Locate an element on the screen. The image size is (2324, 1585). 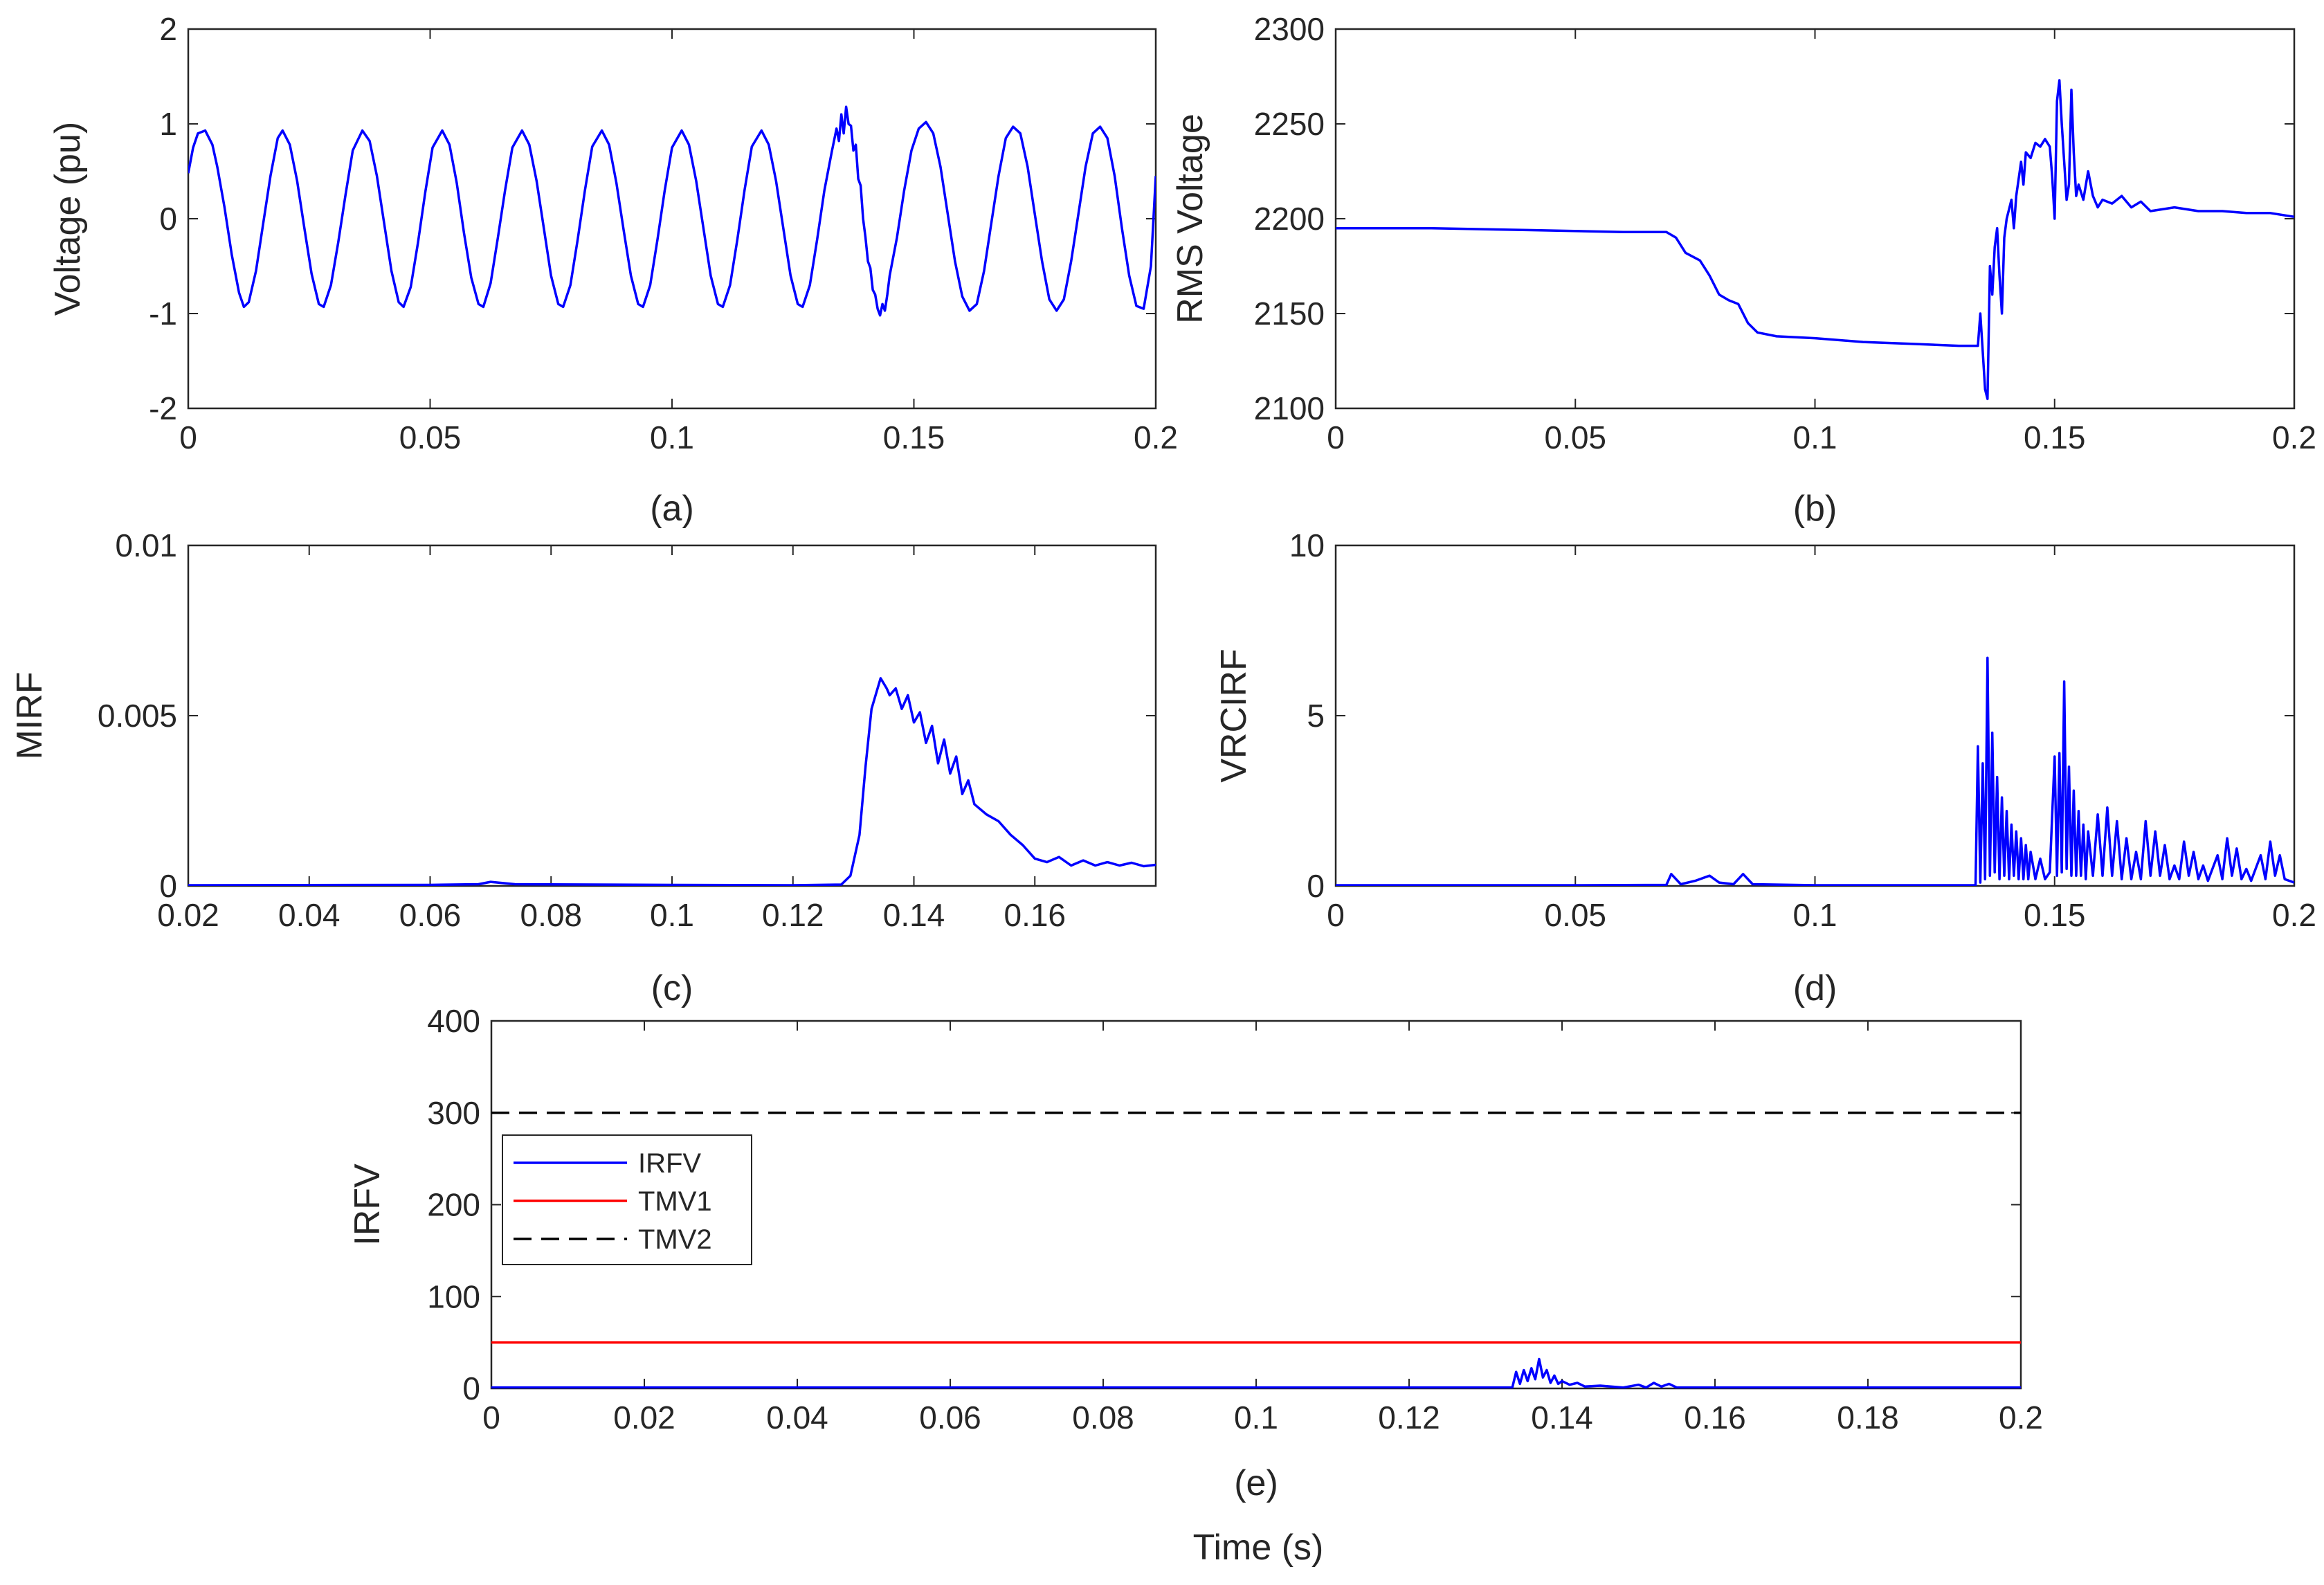
caption-d: (d) is located at coordinates (1815, 988).